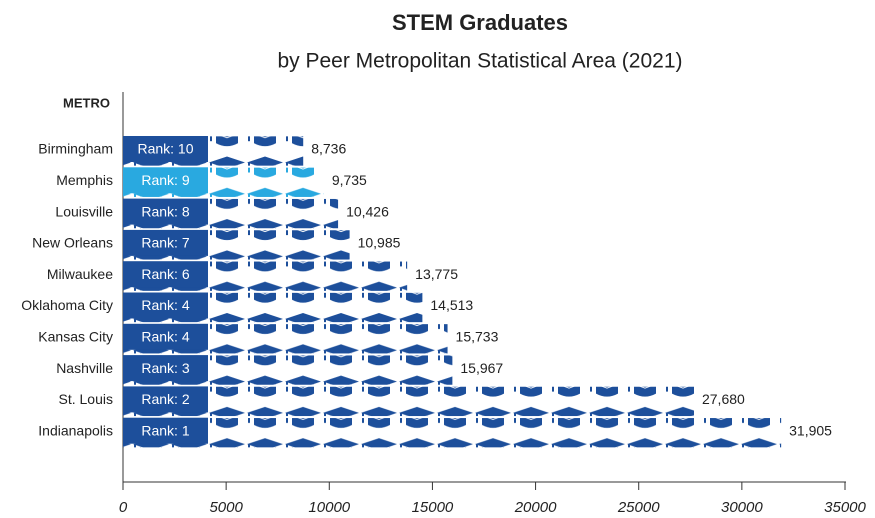 The height and width of the screenshot is (518, 875). What do you see at coordinates (379, 243) in the screenshot?
I see `value-label: 10,985` at bounding box center [379, 243].